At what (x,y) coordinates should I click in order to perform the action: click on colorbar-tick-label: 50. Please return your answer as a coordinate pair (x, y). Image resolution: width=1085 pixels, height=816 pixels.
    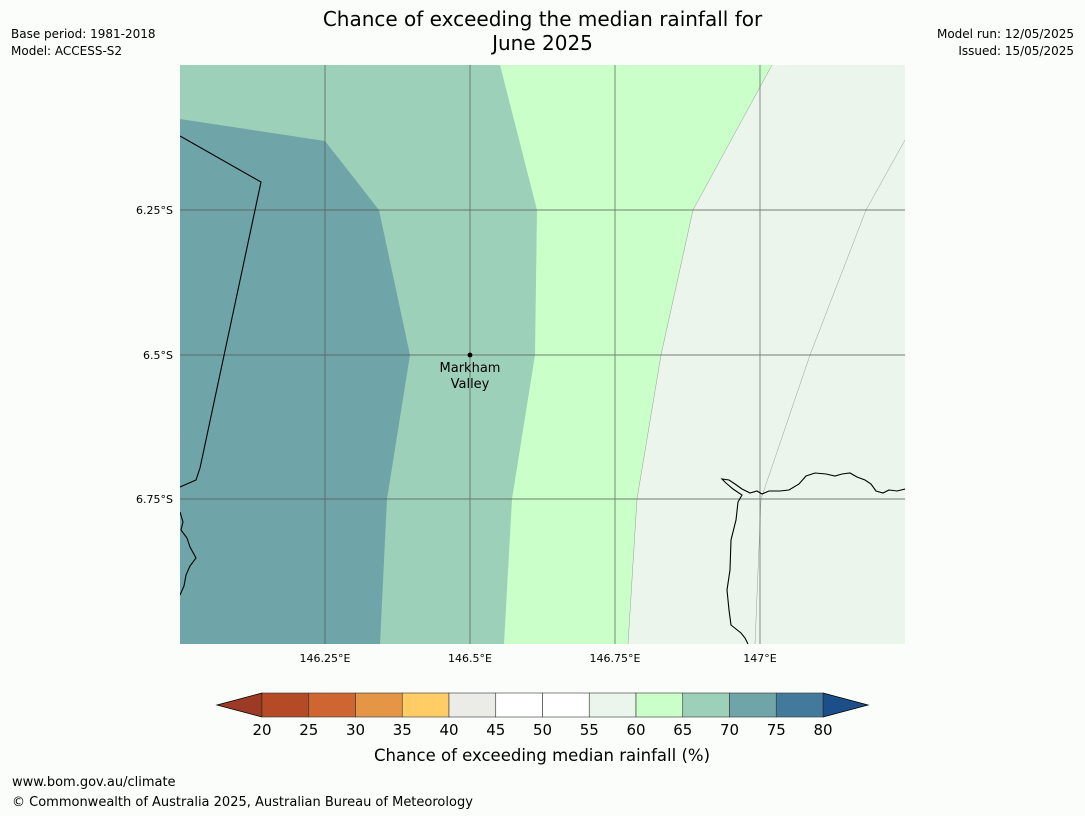
    Looking at the image, I should click on (542, 730).